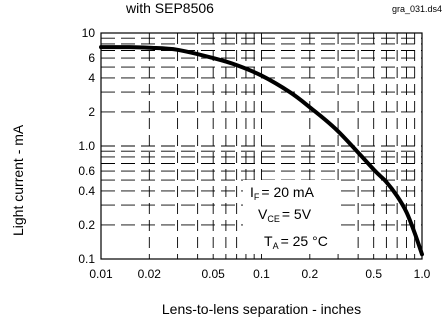 This screenshot has height=322, width=446. What do you see at coordinates (416, 9) in the screenshot?
I see `file-tag: gra_031.ds4` at bounding box center [416, 9].